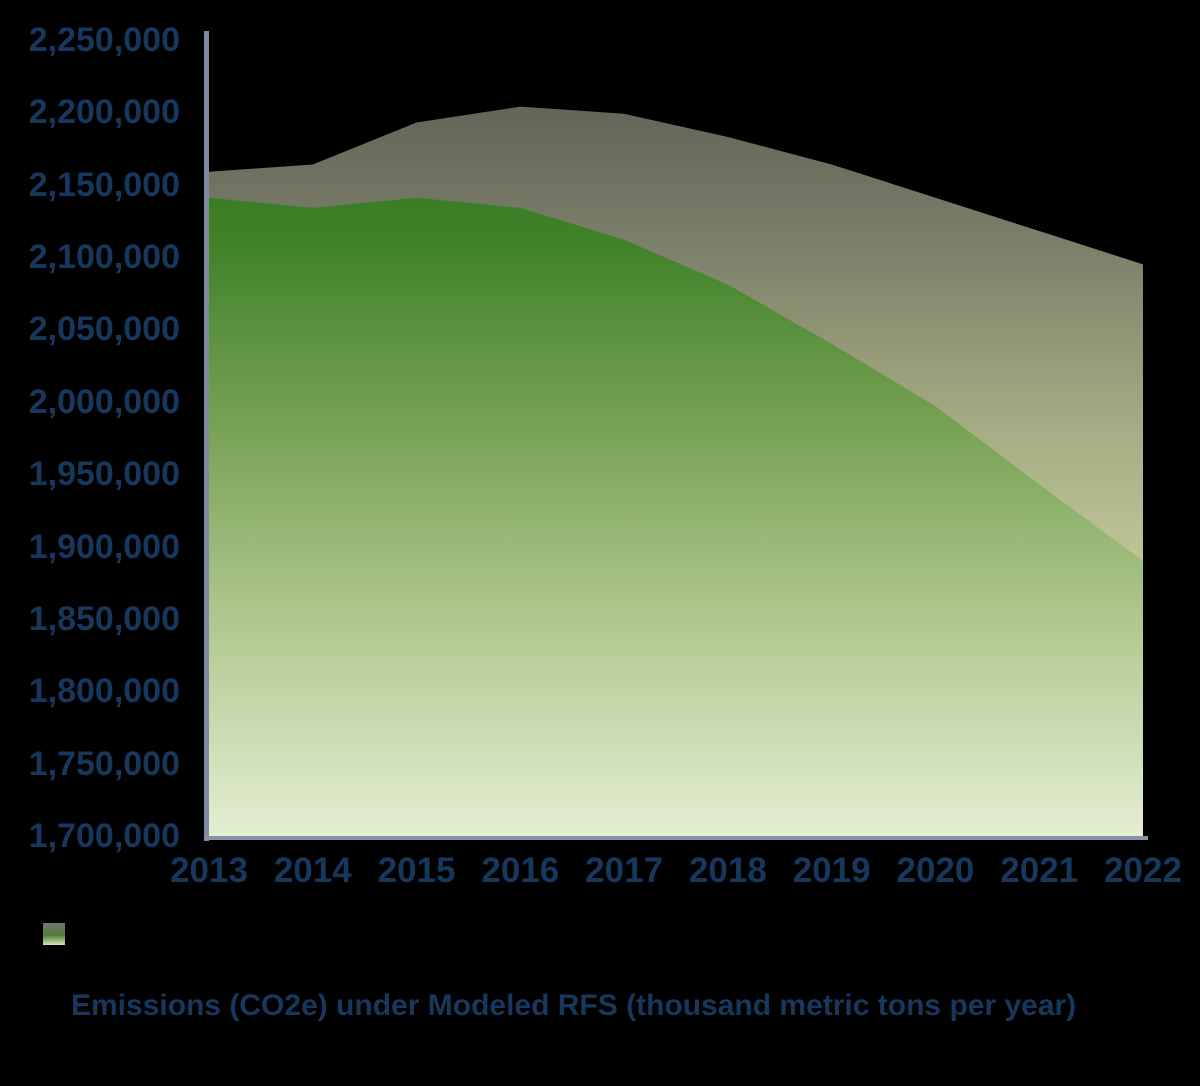  Describe the element at coordinates (935, 870) in the screenshot. I see `x-axis-tick-label: 2020` at that location.